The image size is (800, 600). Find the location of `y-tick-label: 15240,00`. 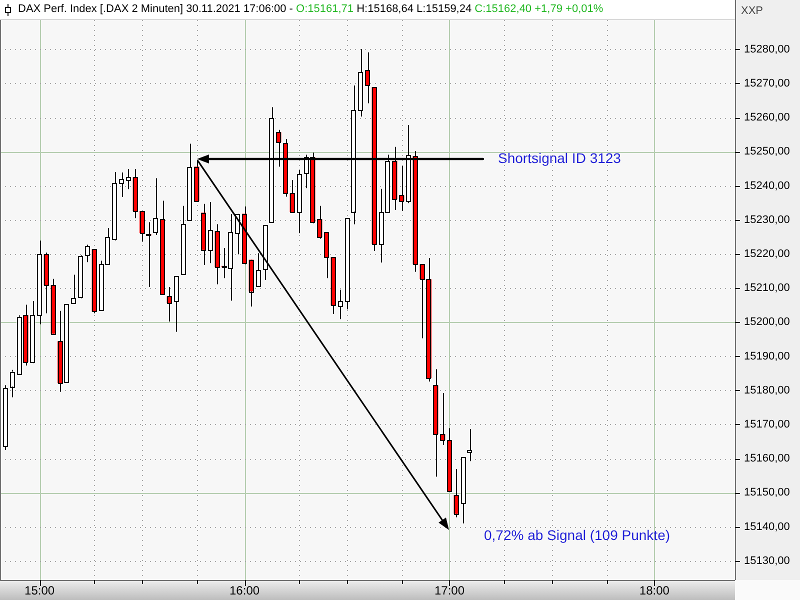

y-tick-label: 15240,00 is located at coordinates (767, 186).